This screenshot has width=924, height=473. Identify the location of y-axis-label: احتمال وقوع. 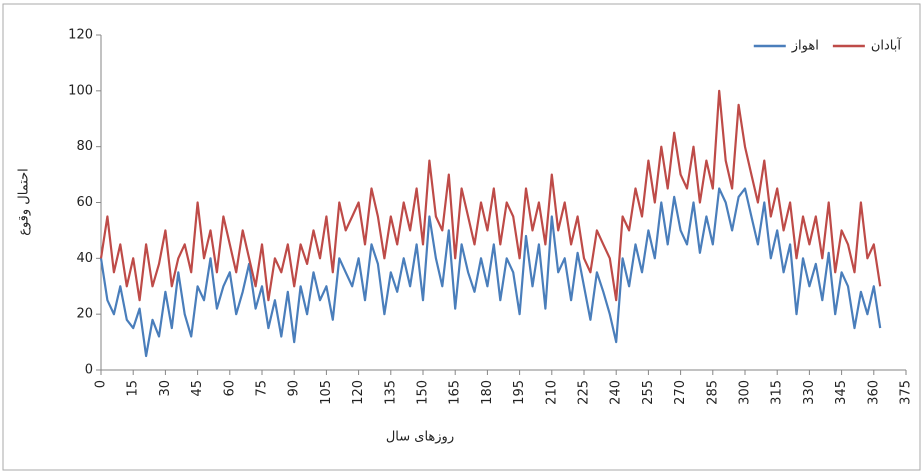
(24, 202).